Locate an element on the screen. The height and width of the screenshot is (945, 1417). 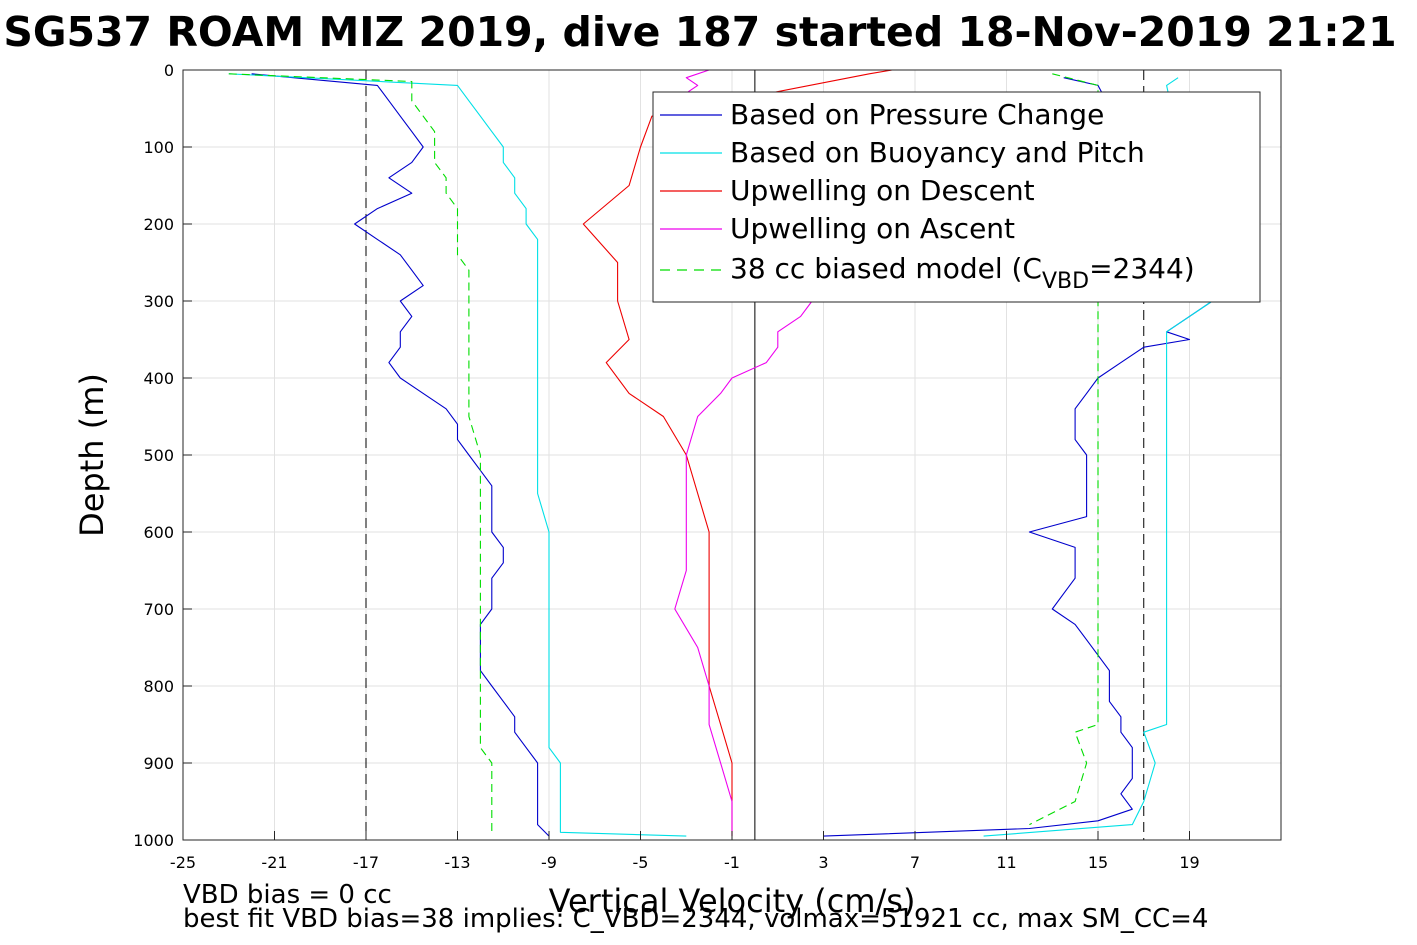
x-axis-label: Vertical Velocity (cm/s) is located at coordinates (732, 901).